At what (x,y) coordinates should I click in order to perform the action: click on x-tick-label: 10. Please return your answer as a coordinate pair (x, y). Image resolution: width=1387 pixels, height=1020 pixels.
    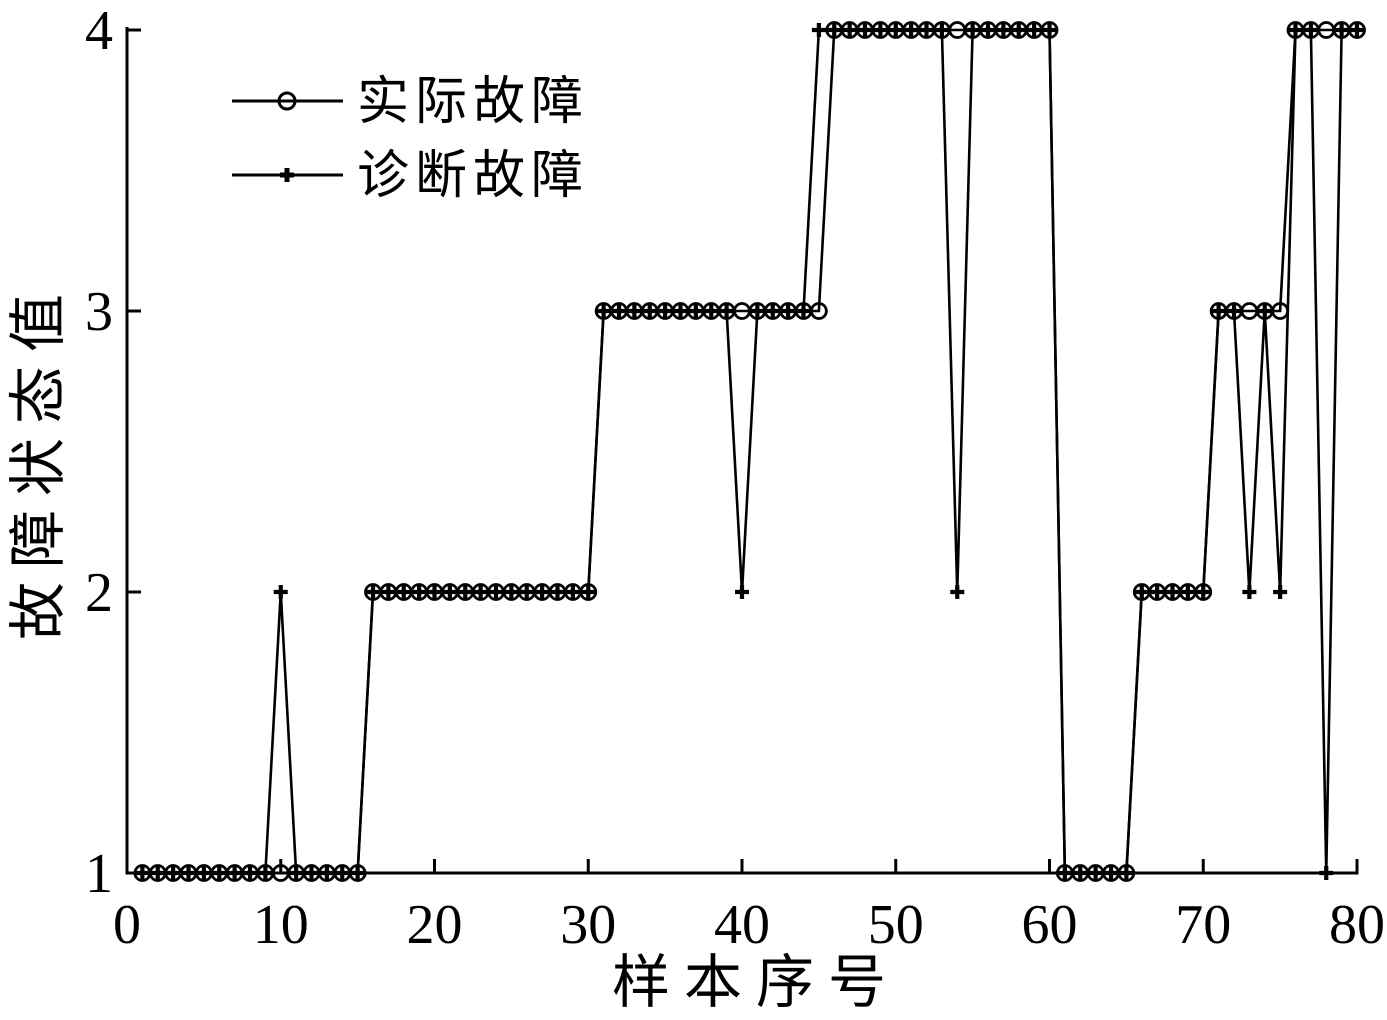
    Looking at the image, I should click on (281, 925).